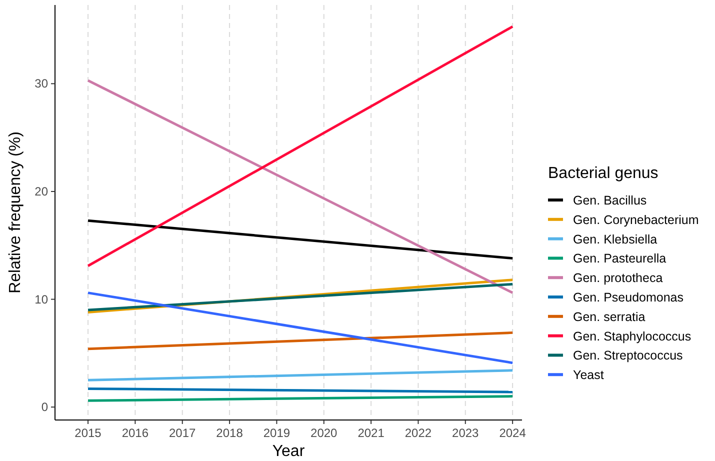  Describe the element at coordinates (135, 433) in the screenshot. I see `x-tick-label: 2016` at that location.